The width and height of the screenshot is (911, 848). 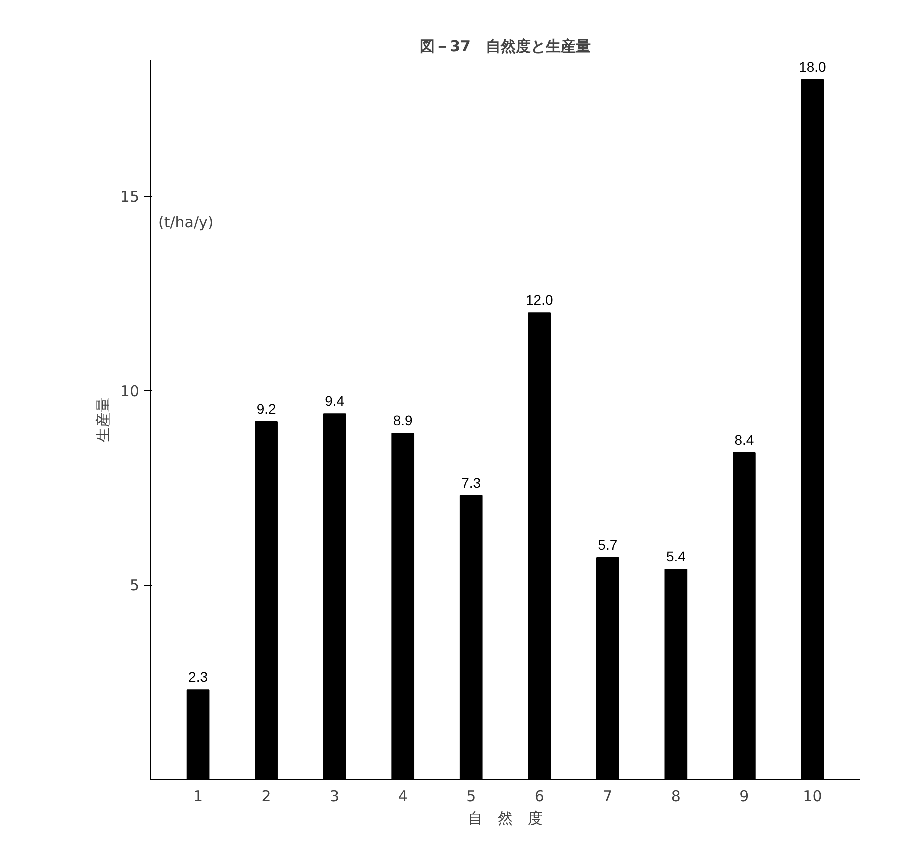 I want to click on data-label: 5.4, so click(x=676, y=556).